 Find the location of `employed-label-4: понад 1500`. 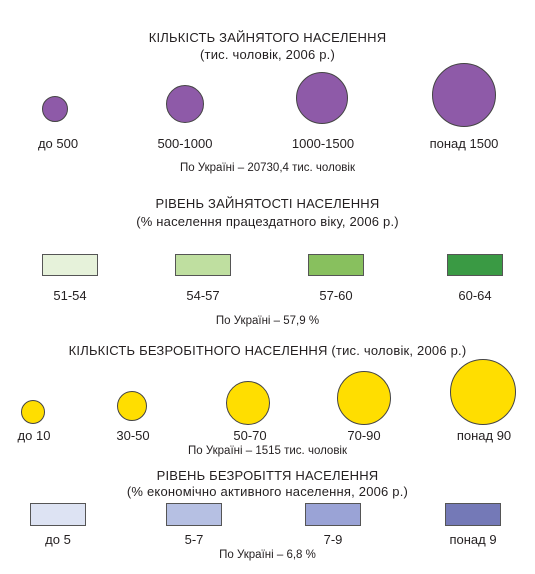

employed-label-4: понад 1500 is located at coordinates (464, 143).